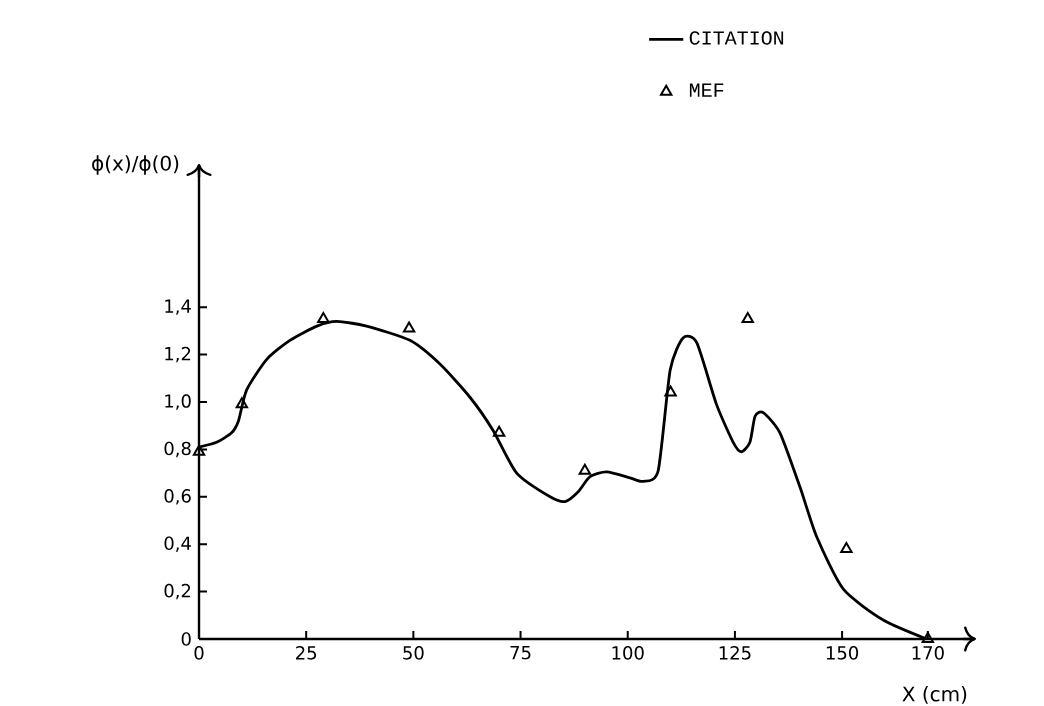 The image size is (1044, 706). I want to click on y-axis-title: ϕ(x)/ϕ(0), so click(135, 165).